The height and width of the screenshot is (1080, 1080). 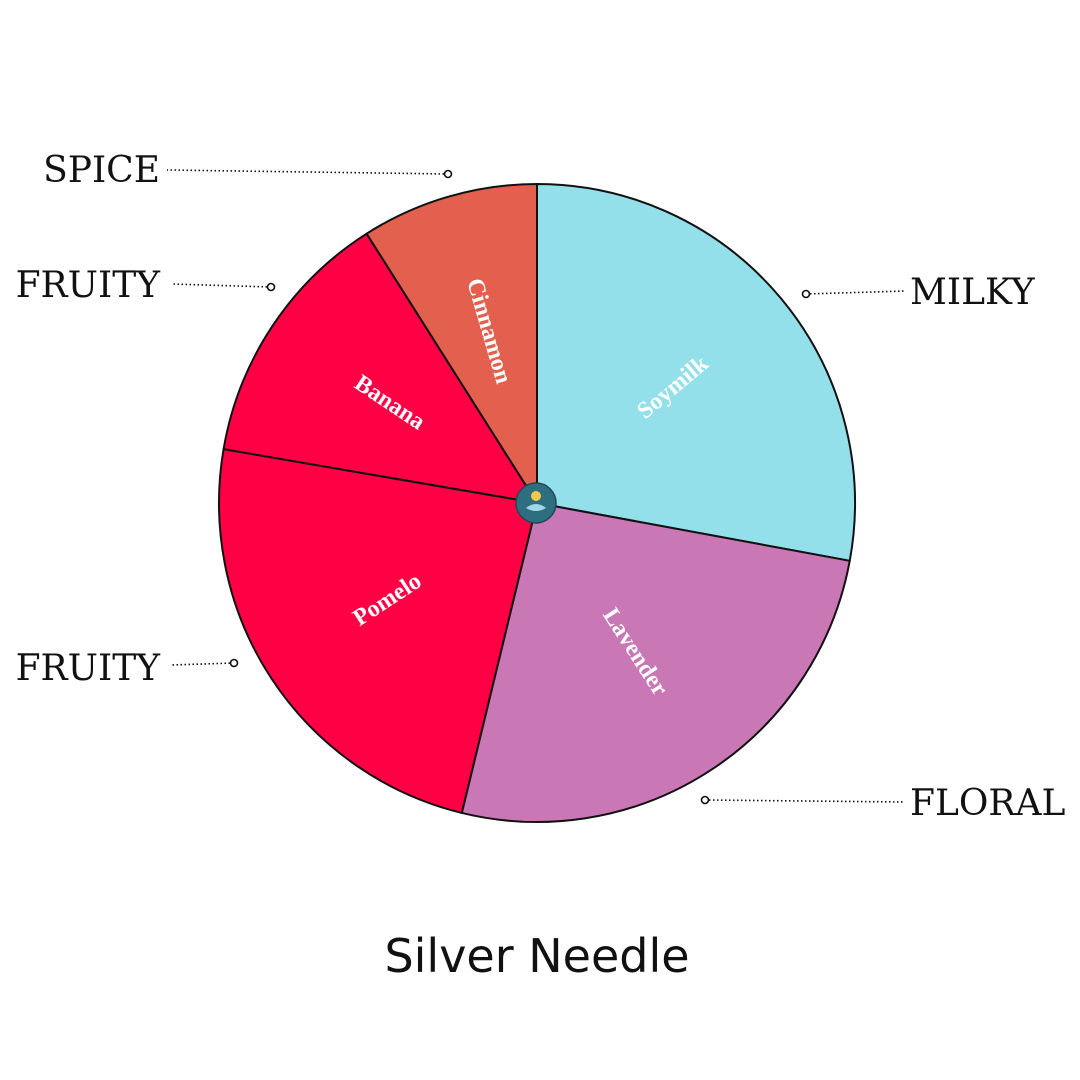 What do you see at coordinates (451, 343) in the screenshot?
I see `pie-slice-cinnamon` at bounding box center [451, 343].